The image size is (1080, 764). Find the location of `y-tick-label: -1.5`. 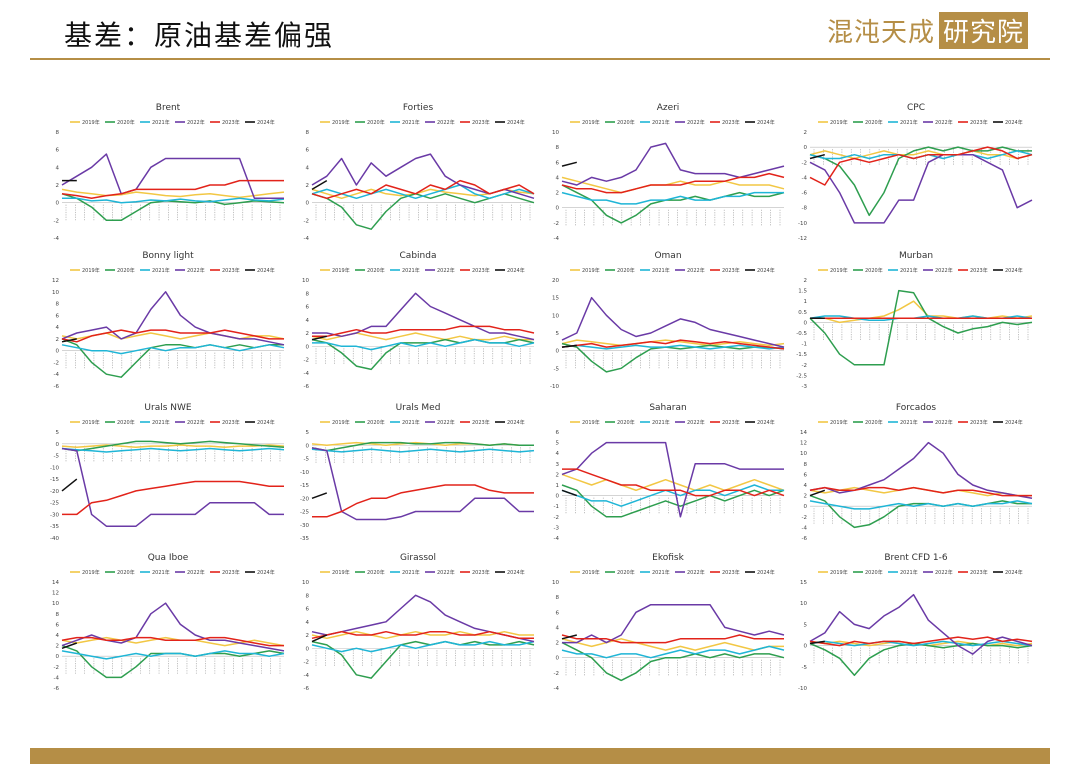

y-tick-label: -1.5 is located at coordinates (801, 355).